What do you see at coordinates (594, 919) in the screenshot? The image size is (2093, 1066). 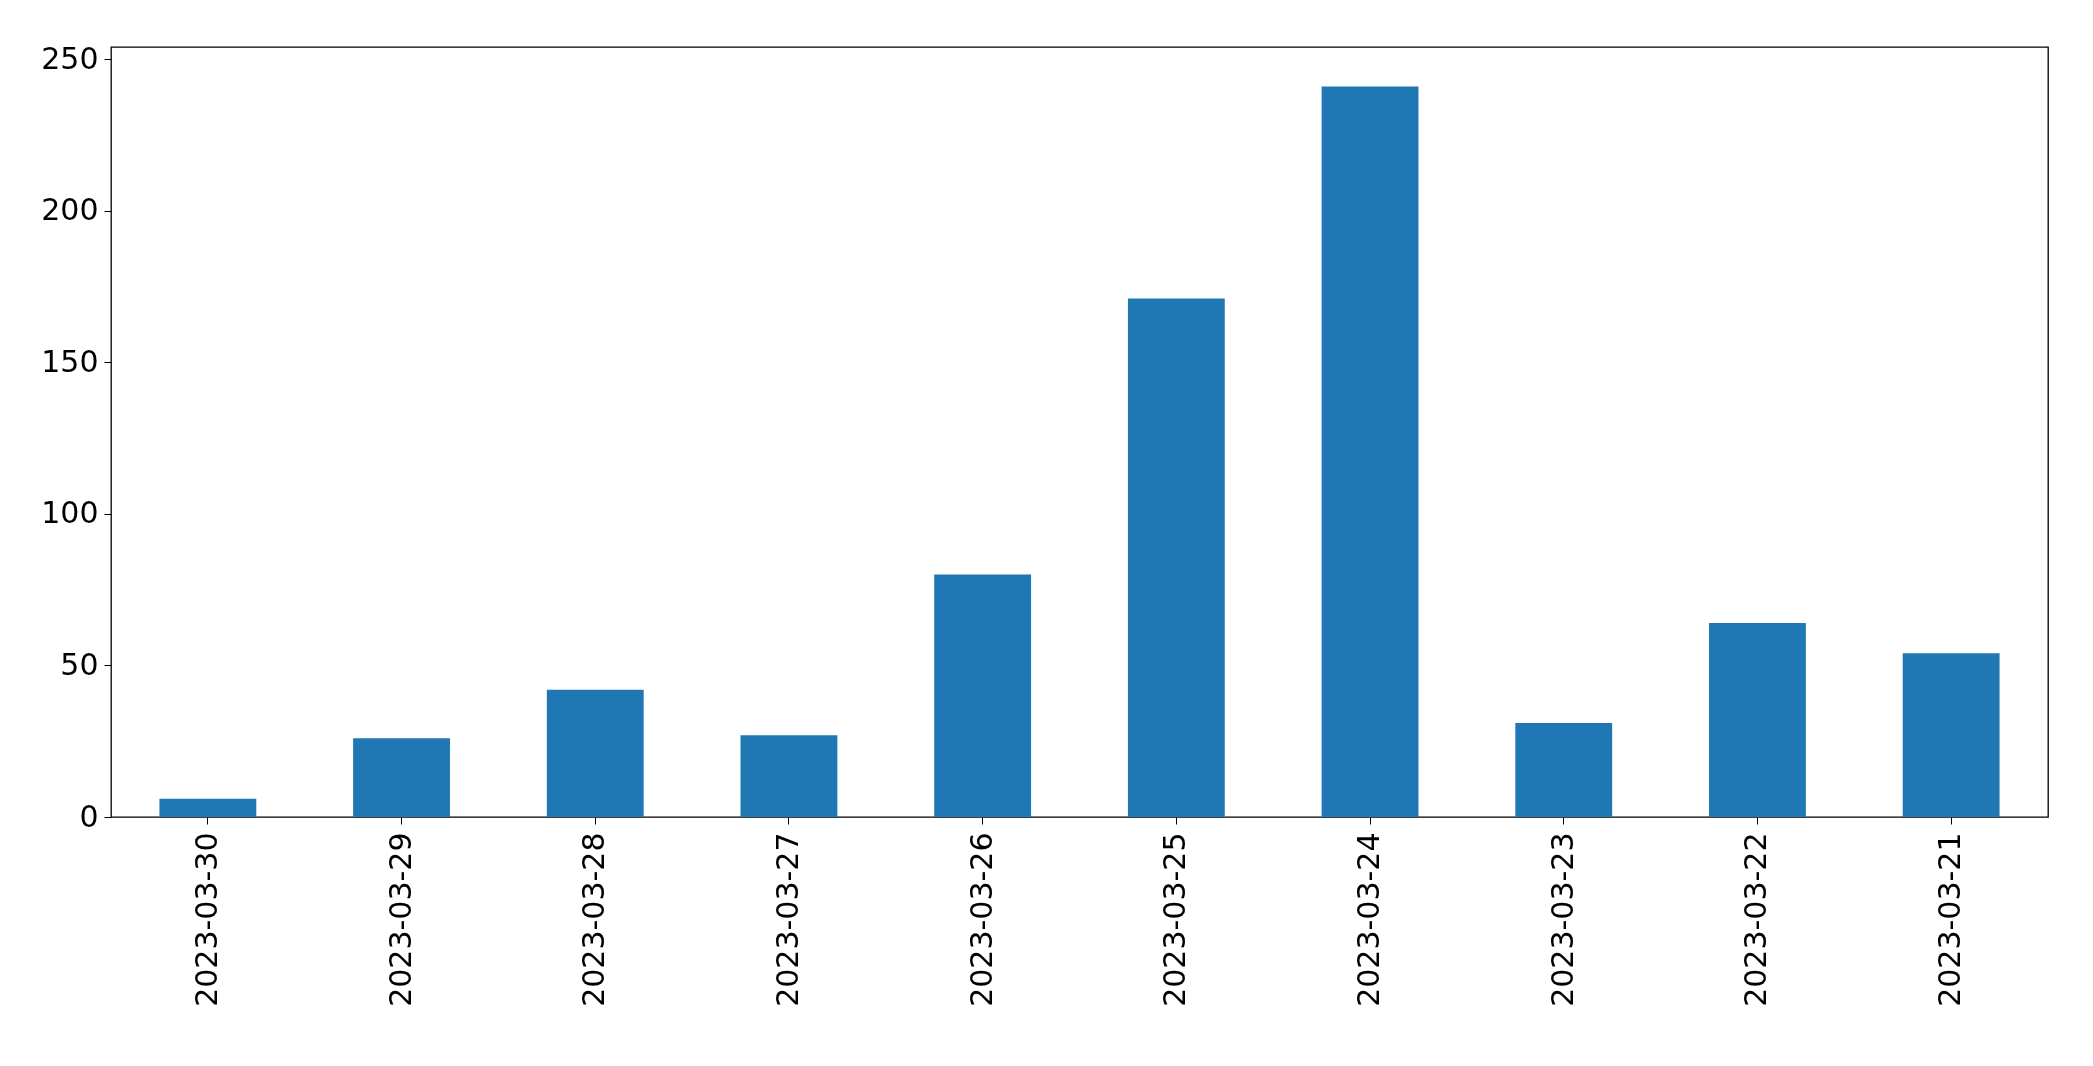 I see `x-tick-label: 2023-03-28` at bounding box center [594, 919].